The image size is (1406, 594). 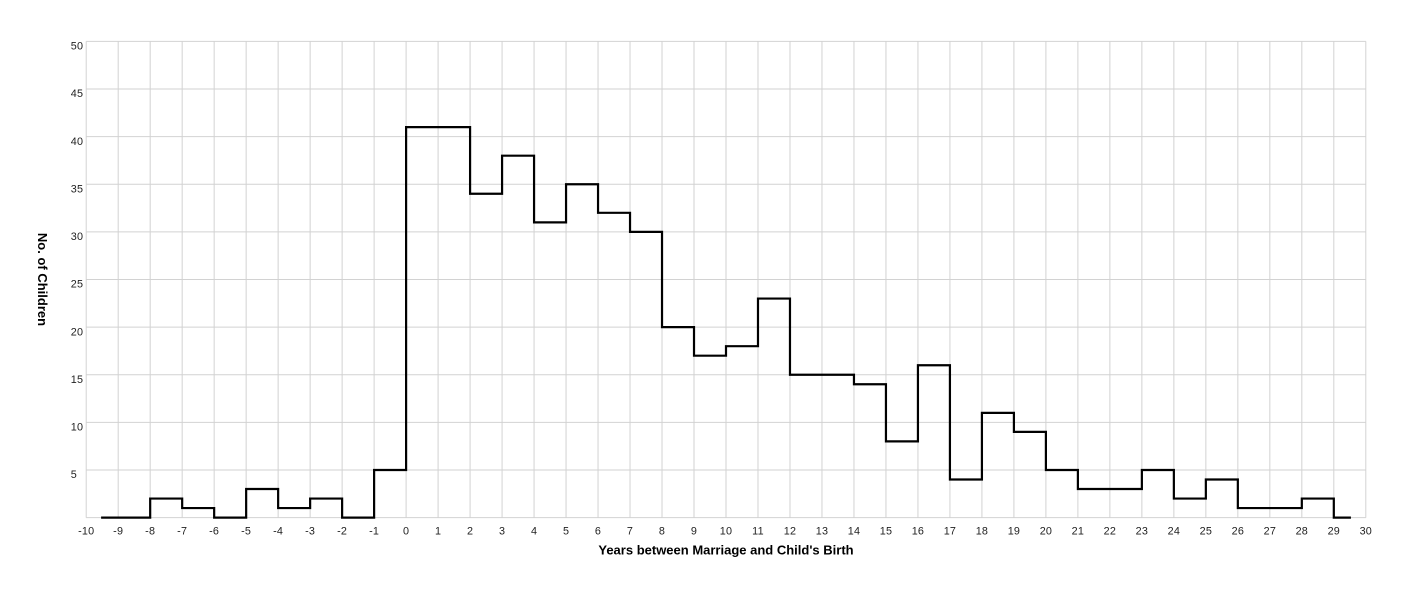 What do you see at coordinates (758, 531) in the screenshot?
I see `svg-text: 11` at bounding box center [758, 531].